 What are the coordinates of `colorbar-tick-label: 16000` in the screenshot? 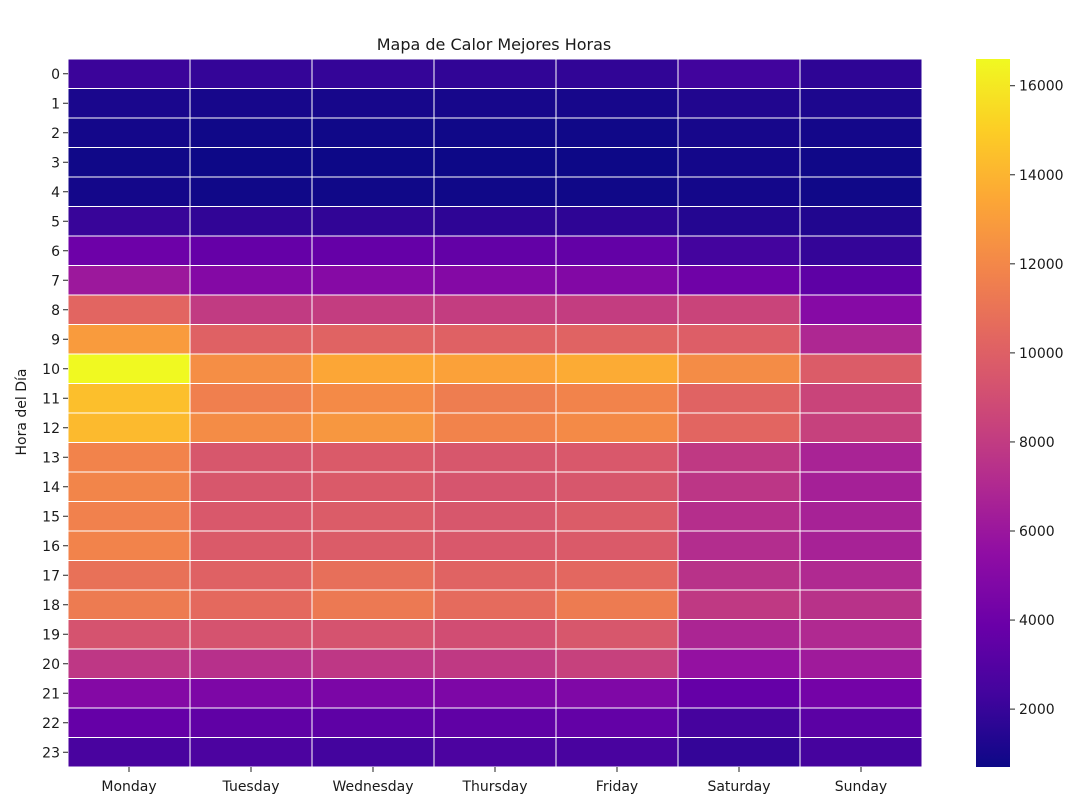 It's located at (1041, 87).